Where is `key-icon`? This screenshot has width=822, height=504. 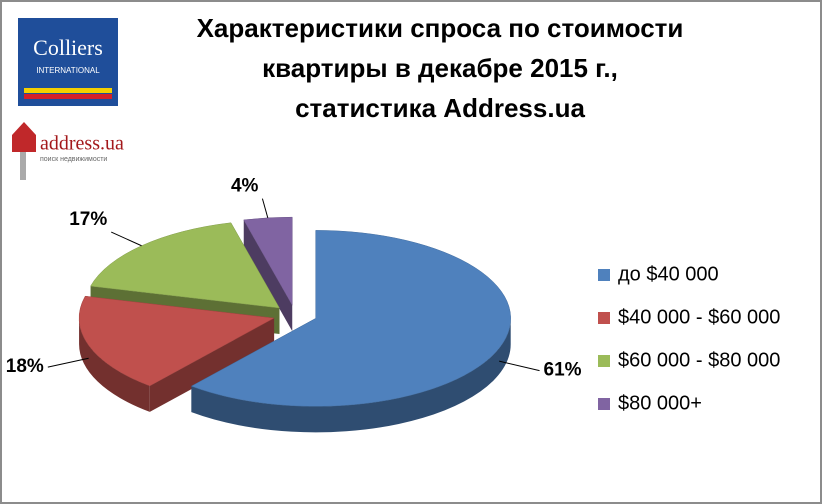
key-icon is located at coordinates (23, 166).